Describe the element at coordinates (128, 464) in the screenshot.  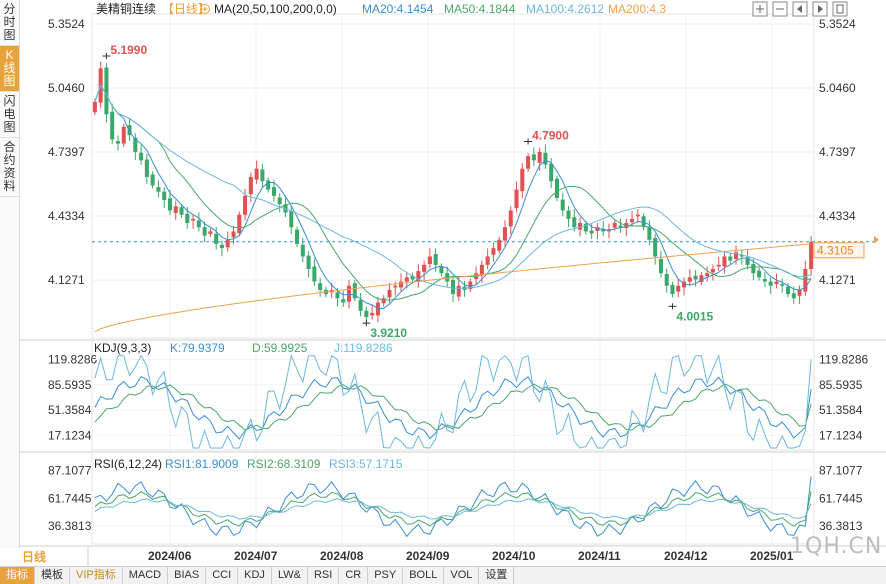
I see `rsi-label: RSI(6,12,24)` at that location.